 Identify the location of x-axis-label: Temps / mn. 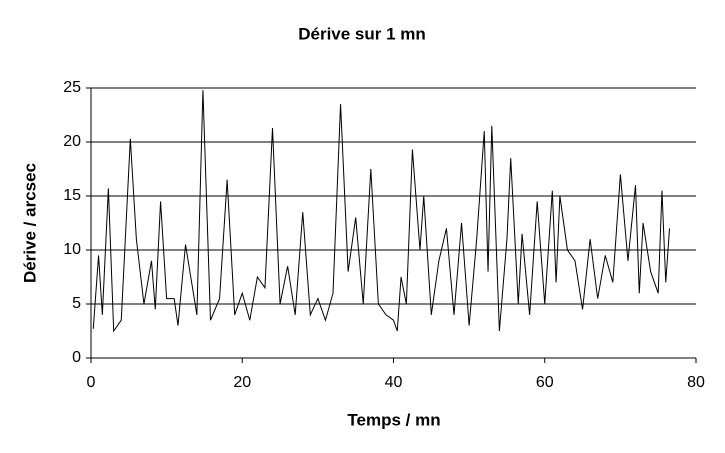
(393, 419).